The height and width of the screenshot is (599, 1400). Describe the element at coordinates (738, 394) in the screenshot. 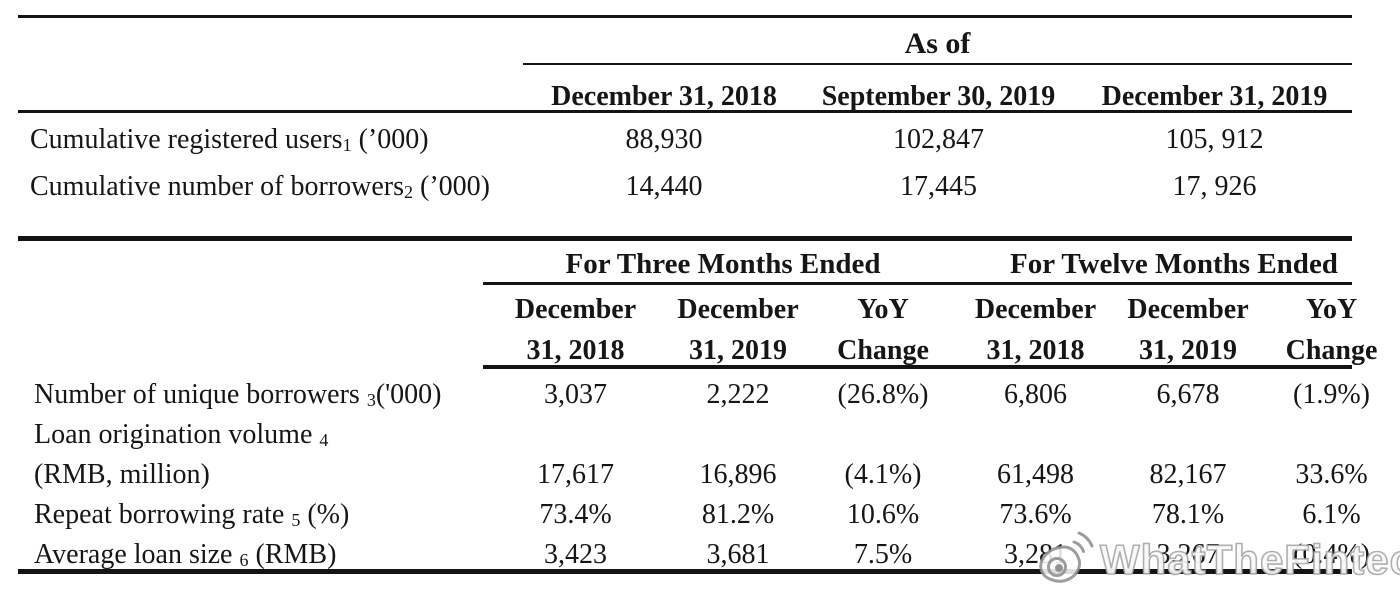

I see `table-cell: 2,222` at that location.